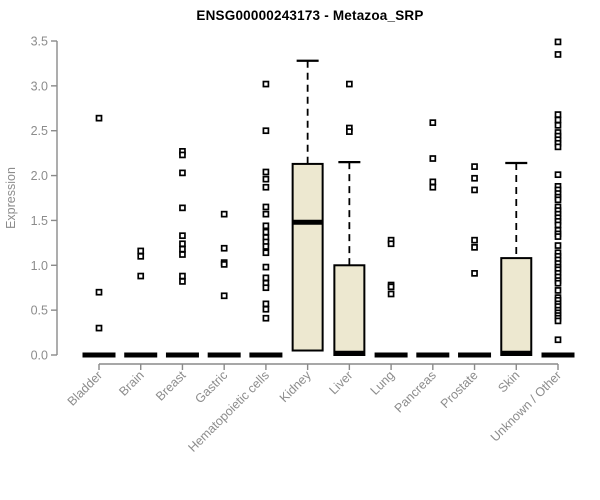 This screenshot has width=600, height=500. I want to click on y-tick-label: 1.0, so click(39, 266).